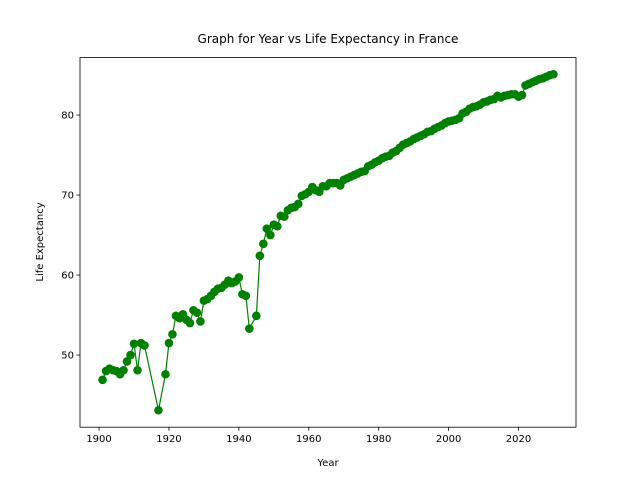  I want to click on x-tick-label: 2000, so click(448, 439).